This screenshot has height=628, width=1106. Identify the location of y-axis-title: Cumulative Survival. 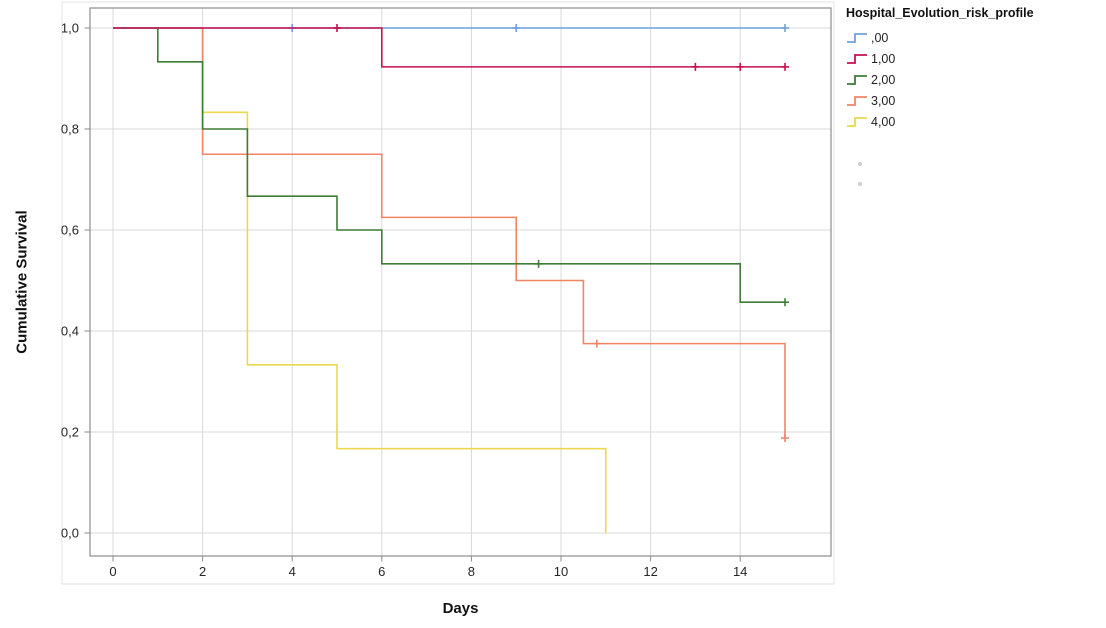
(22, 282).